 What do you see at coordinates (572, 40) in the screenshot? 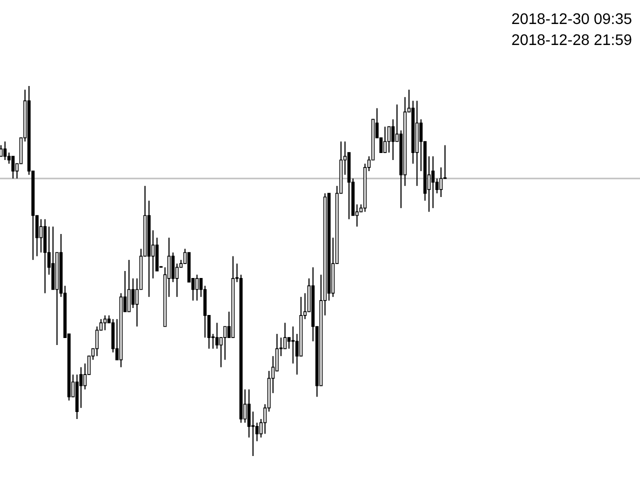
I see `text: 2018-12-28 21:59` at bounding box center [572, 40].